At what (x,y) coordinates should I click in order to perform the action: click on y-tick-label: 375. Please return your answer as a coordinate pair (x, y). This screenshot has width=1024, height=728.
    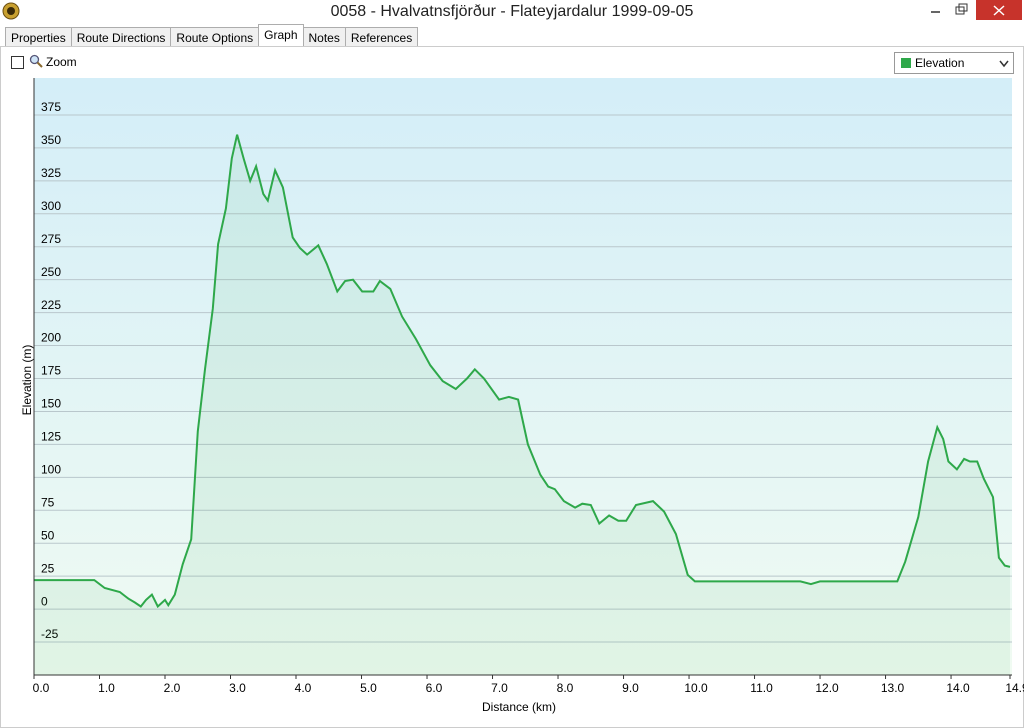
    Looking at the image, I should click on (51, 107).